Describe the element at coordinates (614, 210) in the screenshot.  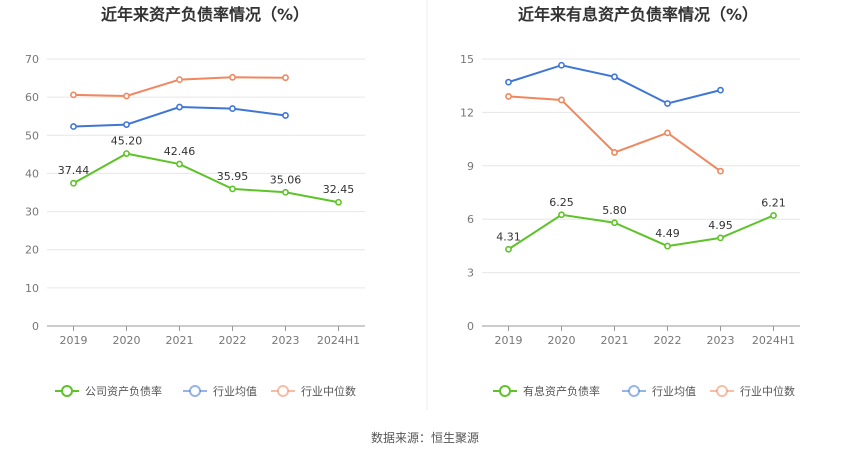
I see `data-label: 5.80` at that location.